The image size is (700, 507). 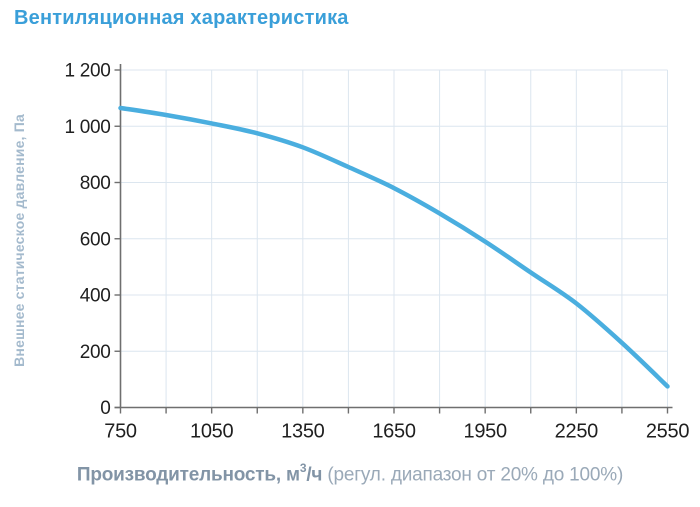 I want to click on y-tick-label: 1 200, so click(x=87, y=71).